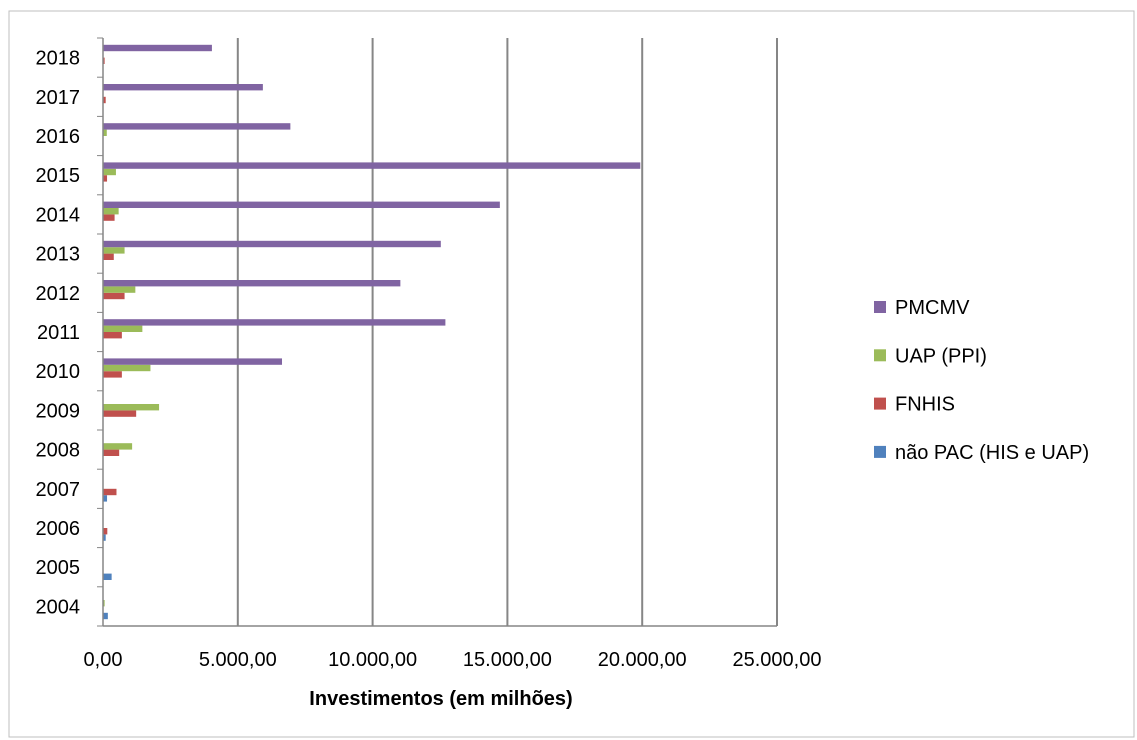 The height and width of the screenshot is (740, 1137). I want to click on x-tick-label: 25.000,00, so click(777, 660).